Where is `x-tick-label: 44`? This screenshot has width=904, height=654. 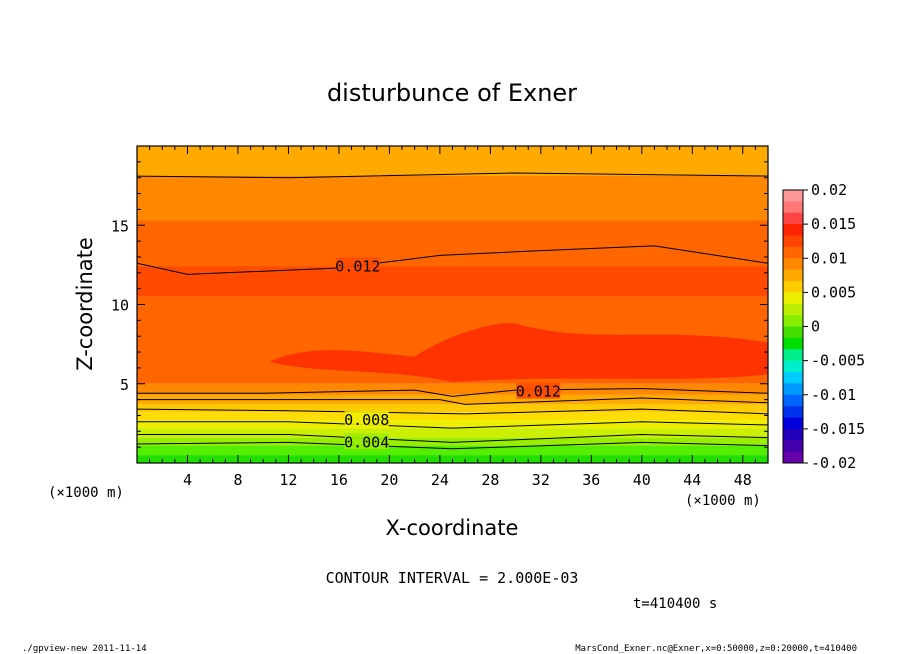 x-tick-label: 44 is located at coordinates (692, 480).